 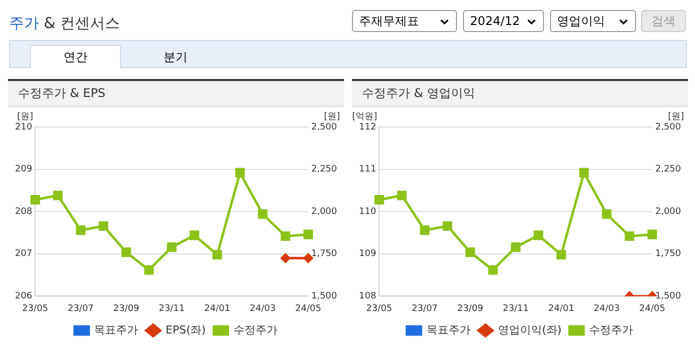 I want to click on text: 영업이익, so click(x=581, y=21).